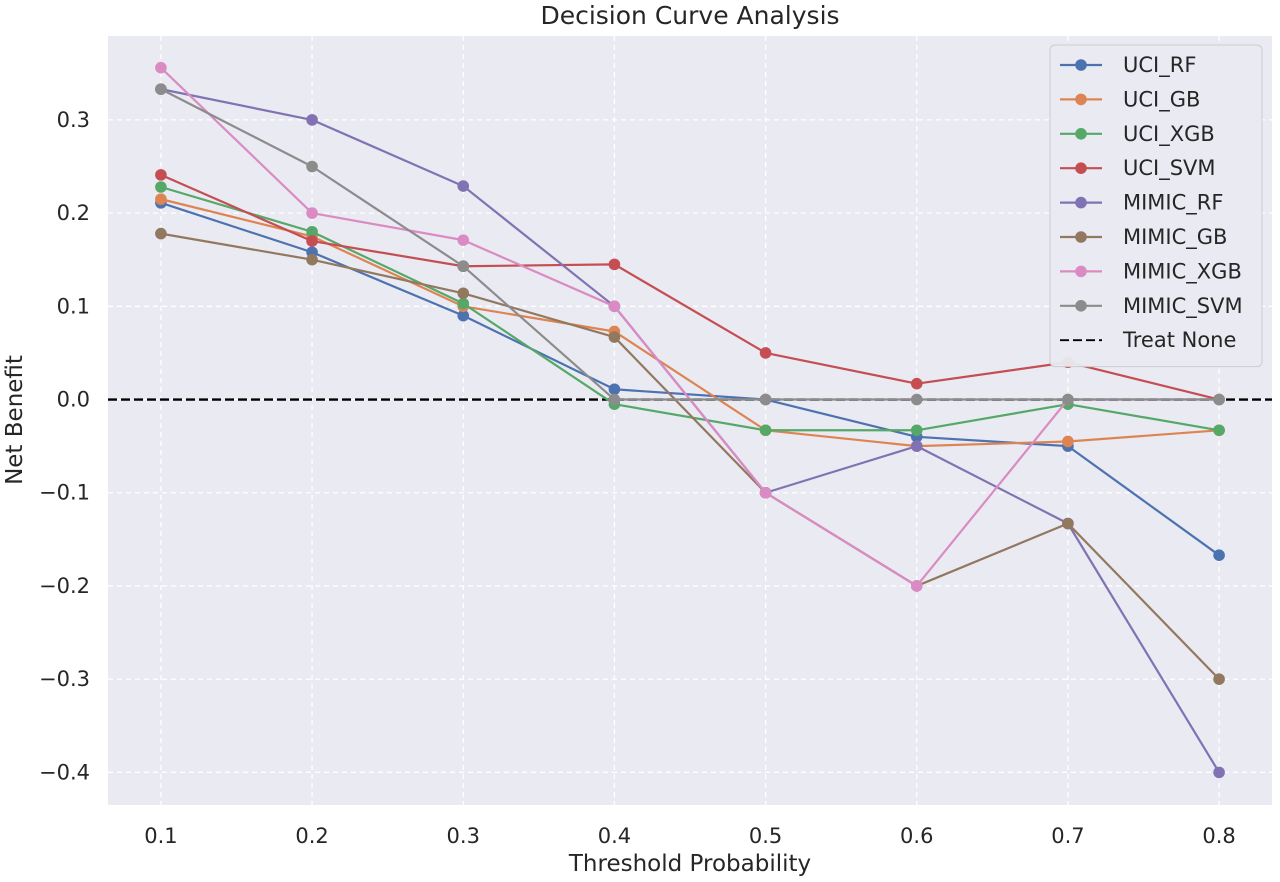 This screenshot has height=882, width=1280. I want to click on legend-marker-uci-svm, so click(1081, 168).